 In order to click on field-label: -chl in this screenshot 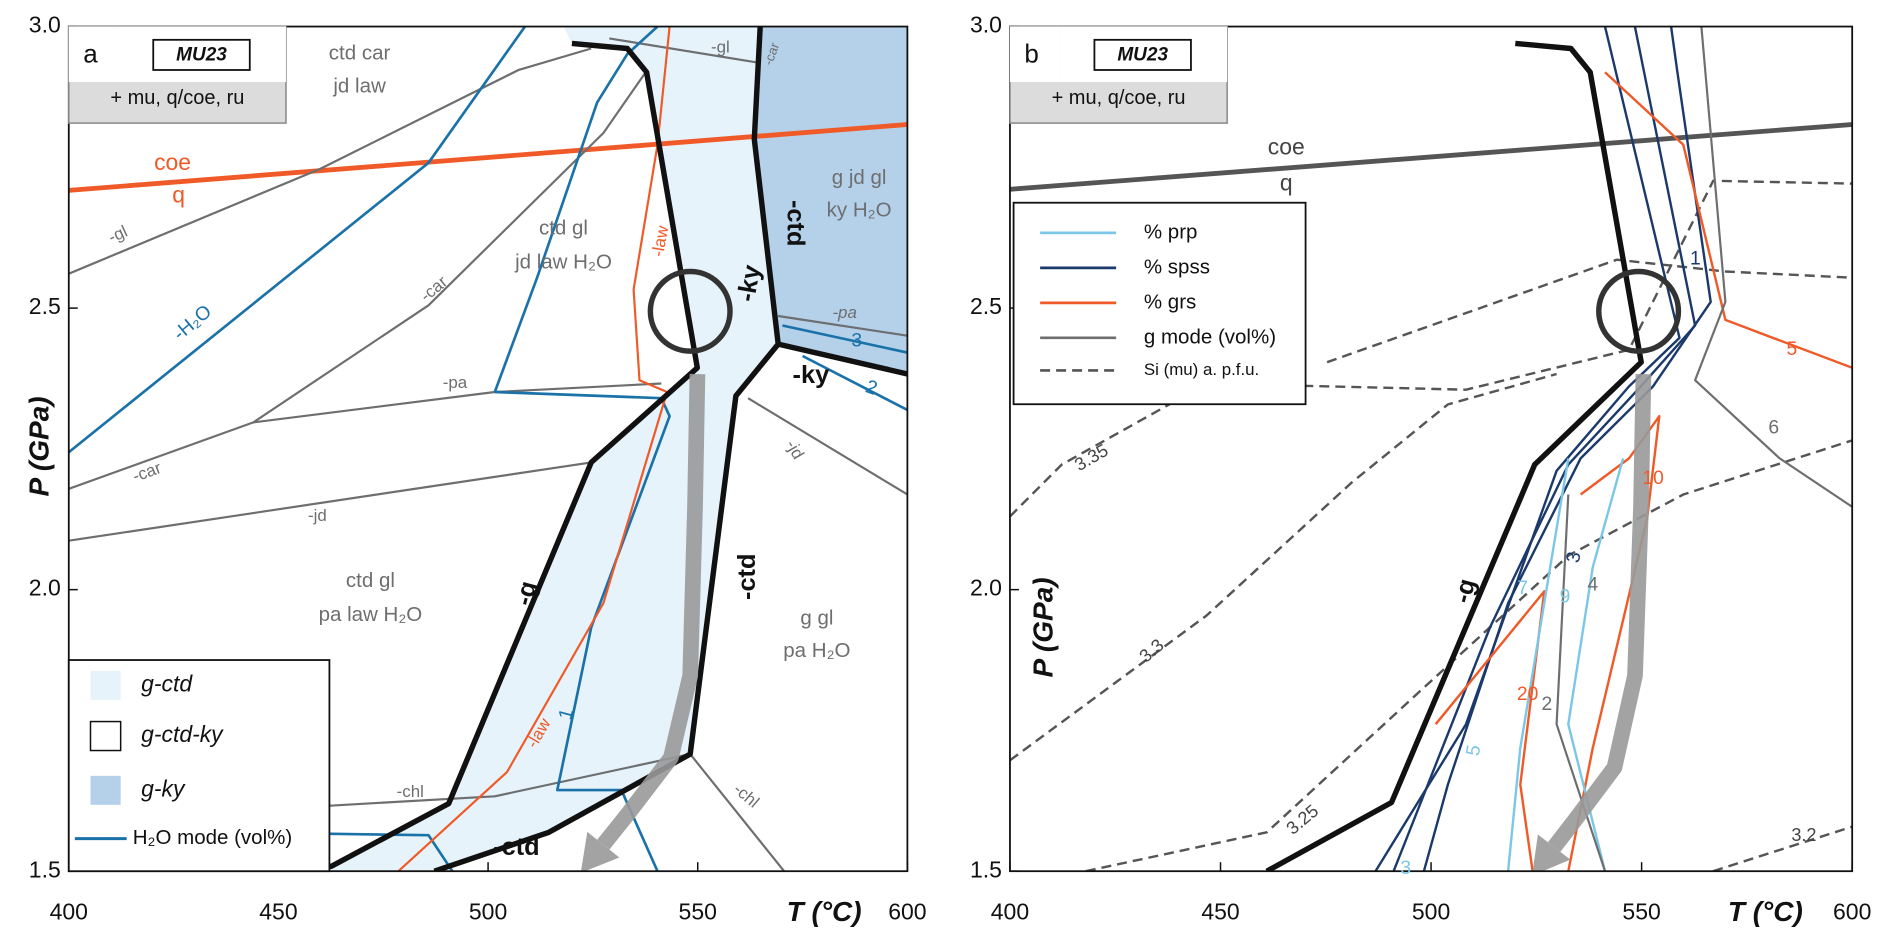, I will do `click(410, 791)`.